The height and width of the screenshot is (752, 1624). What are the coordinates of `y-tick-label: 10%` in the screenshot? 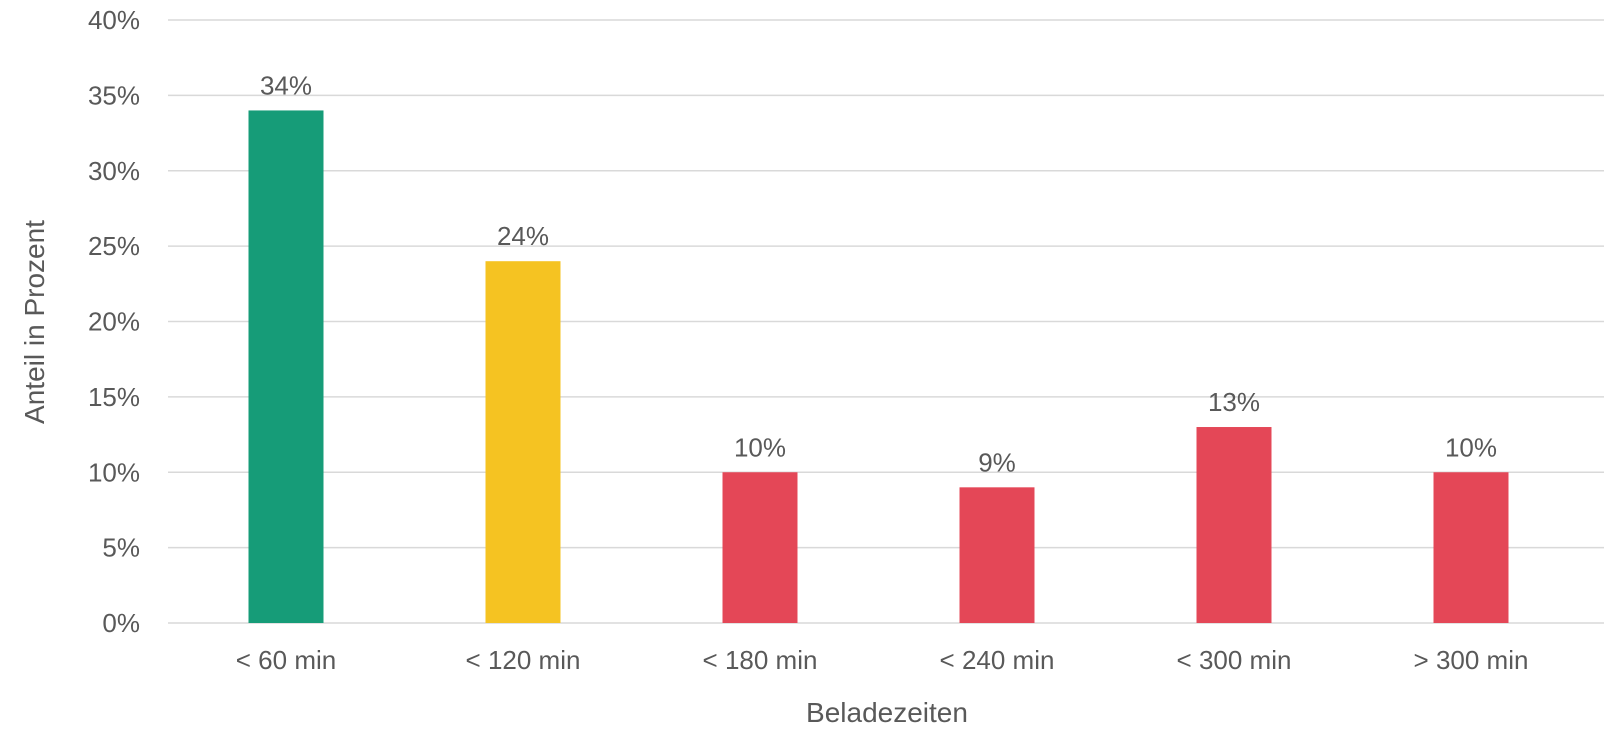 It's located at (114, 472).